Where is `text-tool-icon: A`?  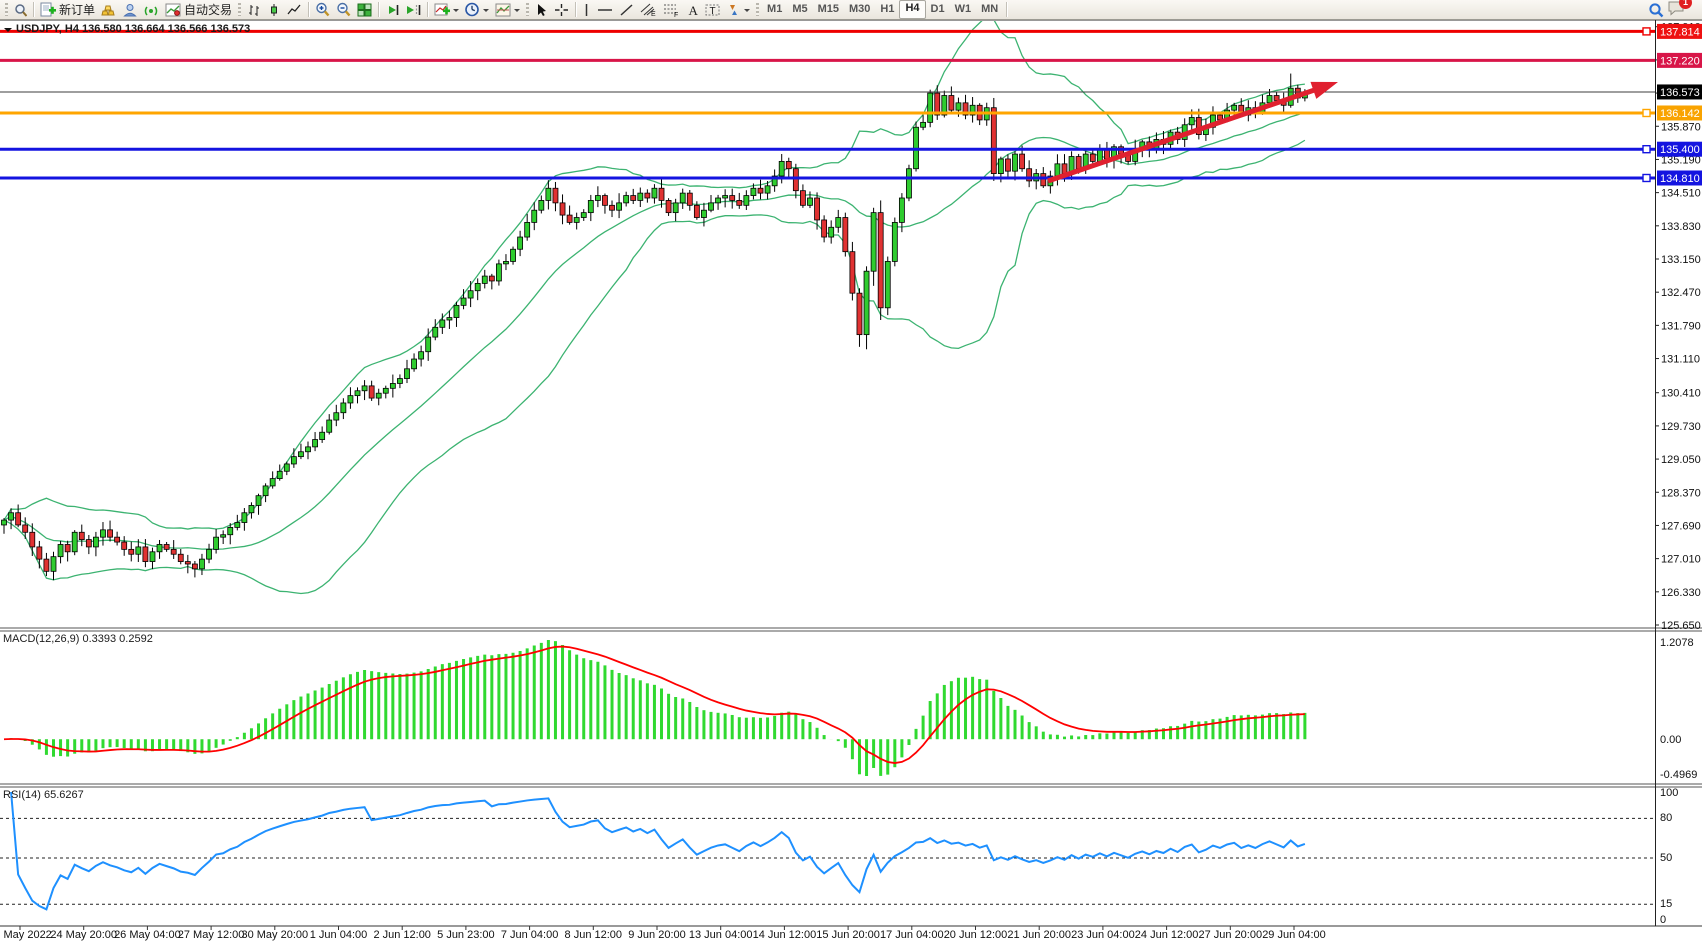
text-tool-icon: A is located at coordinates (692, 10).